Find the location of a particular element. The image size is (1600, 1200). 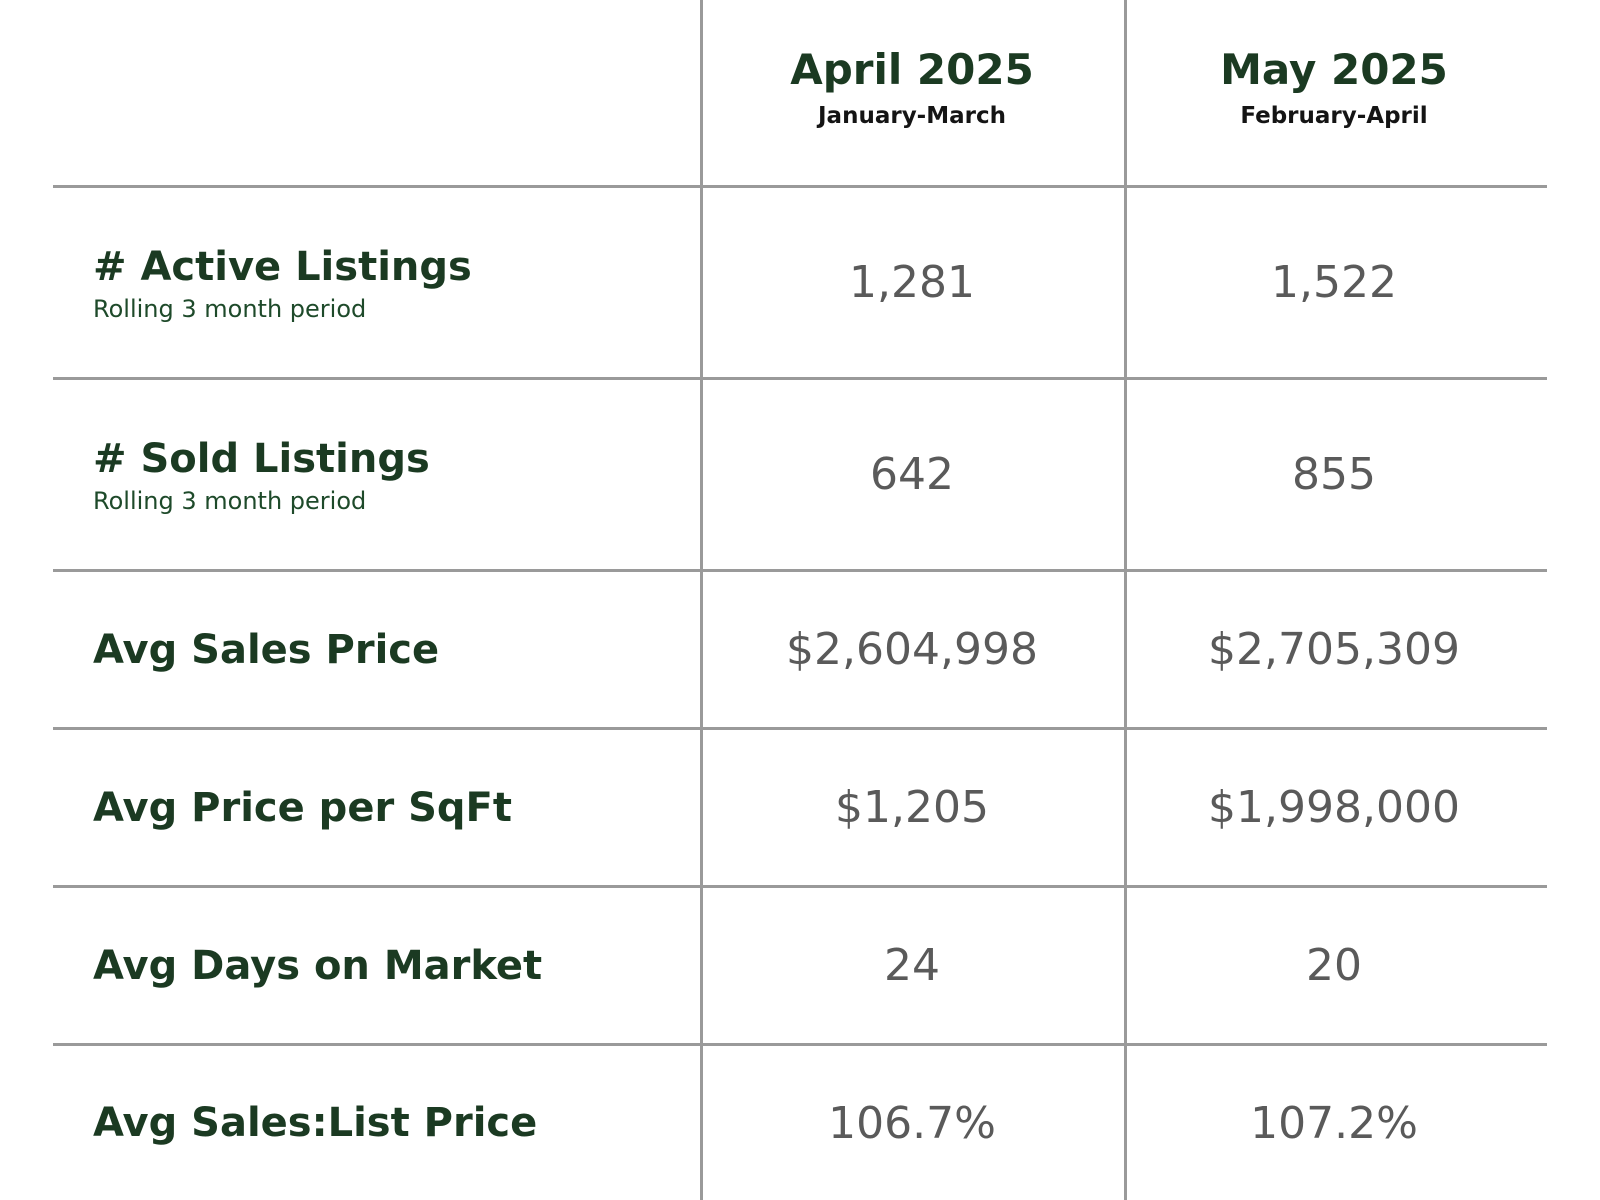

row-label-group: Avg Sales:List Price is located at coordinates (393, 1123).